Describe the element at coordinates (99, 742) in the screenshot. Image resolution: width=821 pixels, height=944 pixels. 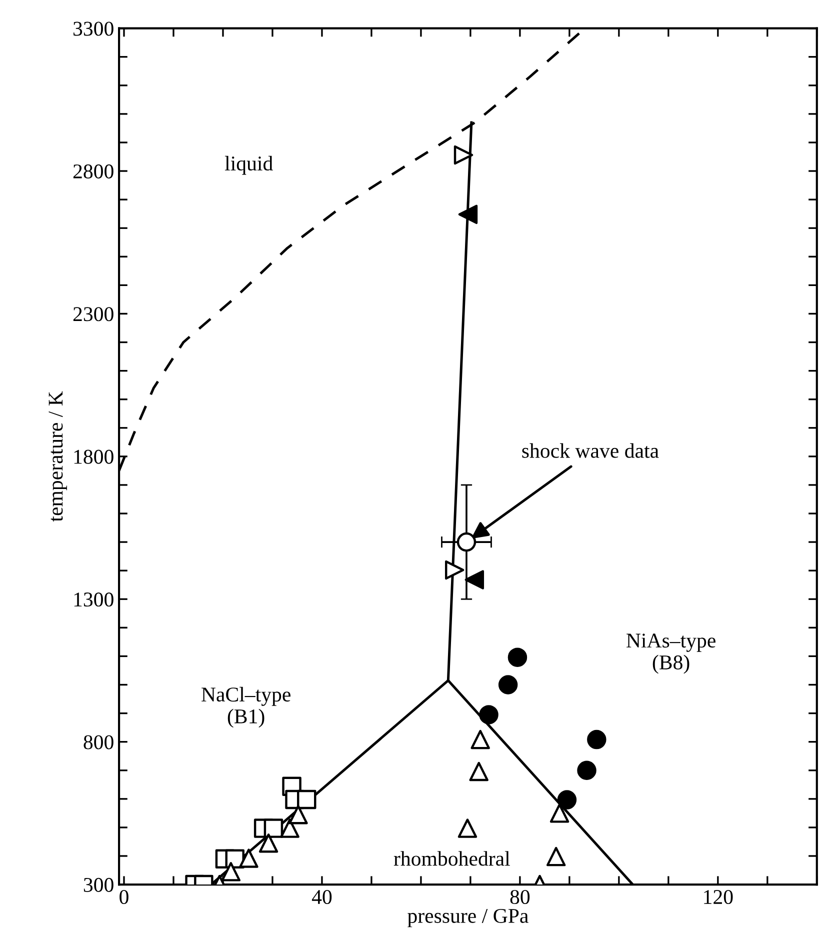
I see `y-tick-label: 800` at that location.